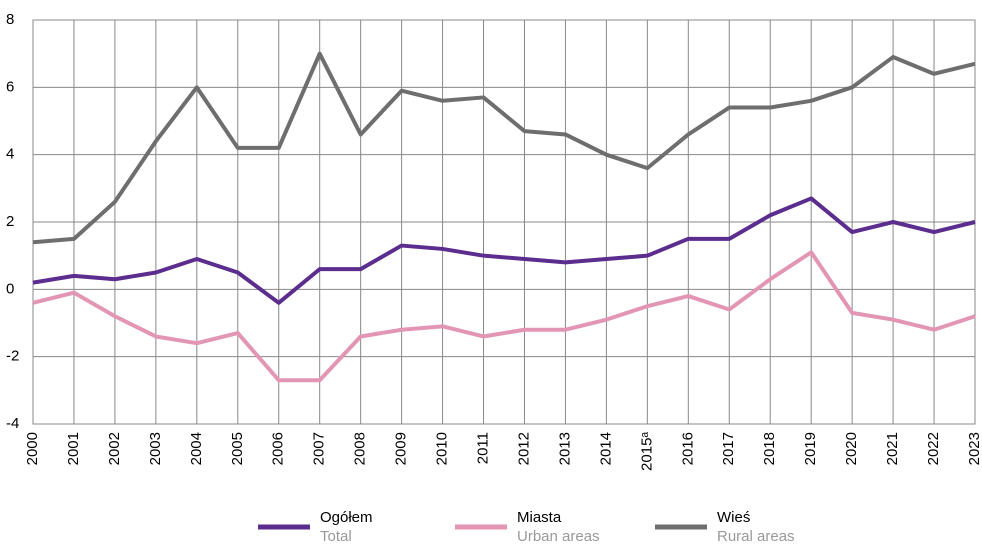  I want to click on x-tick-label: 2018, so click(769, 448).